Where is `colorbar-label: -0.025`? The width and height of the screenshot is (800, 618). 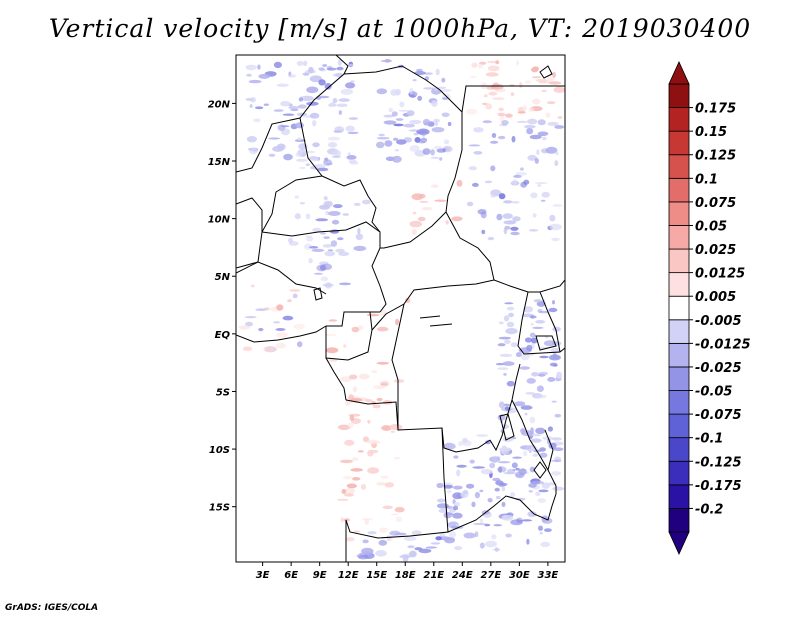
colorbar-label: -0.025 is located at coordinates (718, 368).